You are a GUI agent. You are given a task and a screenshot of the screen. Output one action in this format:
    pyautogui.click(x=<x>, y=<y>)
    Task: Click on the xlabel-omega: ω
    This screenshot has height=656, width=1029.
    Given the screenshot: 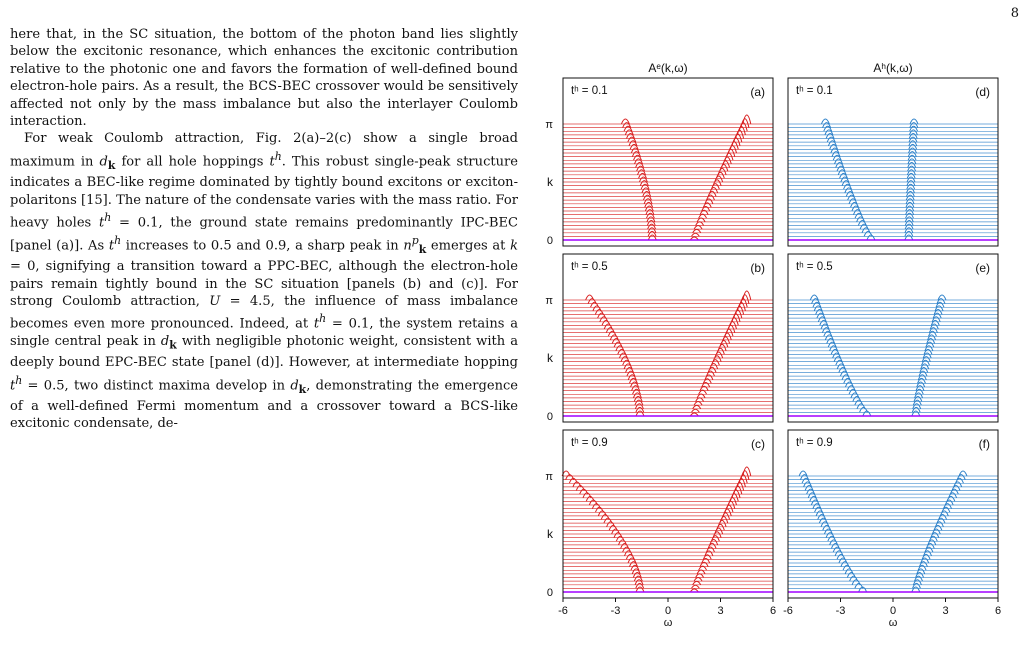 What is the action you would take?
    pyautogui.click(x=893, y=623)
    